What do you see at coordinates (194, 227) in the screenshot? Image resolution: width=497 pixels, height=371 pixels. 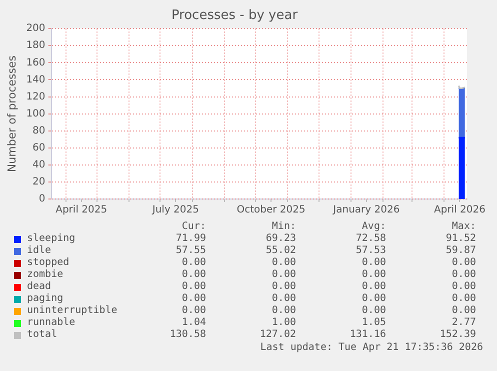 I see `text: Cur:` at bounding box center [194, 227].